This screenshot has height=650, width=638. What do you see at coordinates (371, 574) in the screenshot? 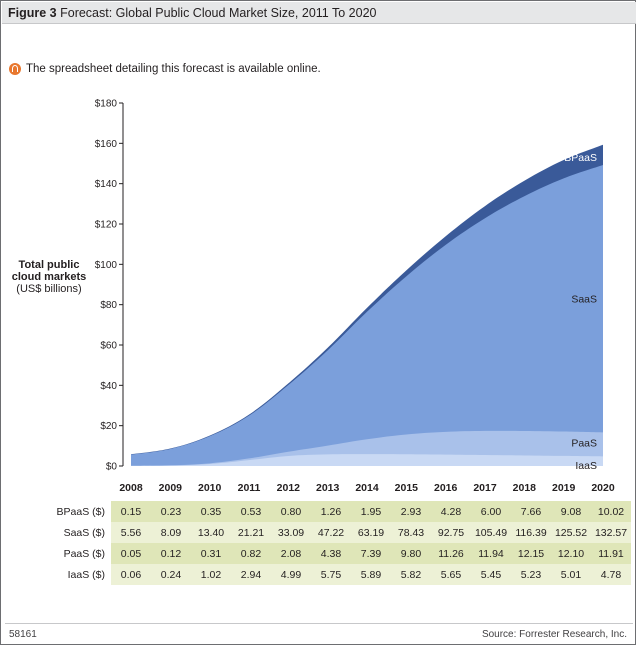
I see `table-cell: 5.89` at bounding box center [371, 574].